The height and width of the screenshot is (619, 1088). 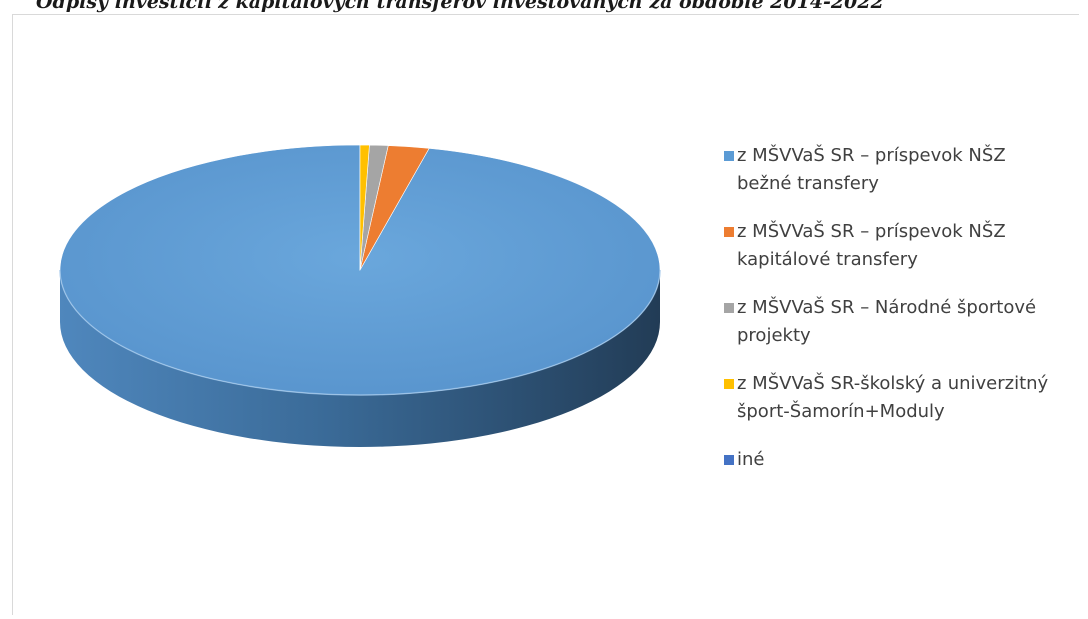 What do you see at coordinates (751, 459) in the screenshot?
I see `legend-label: iné` at bounding box center [751, 459].